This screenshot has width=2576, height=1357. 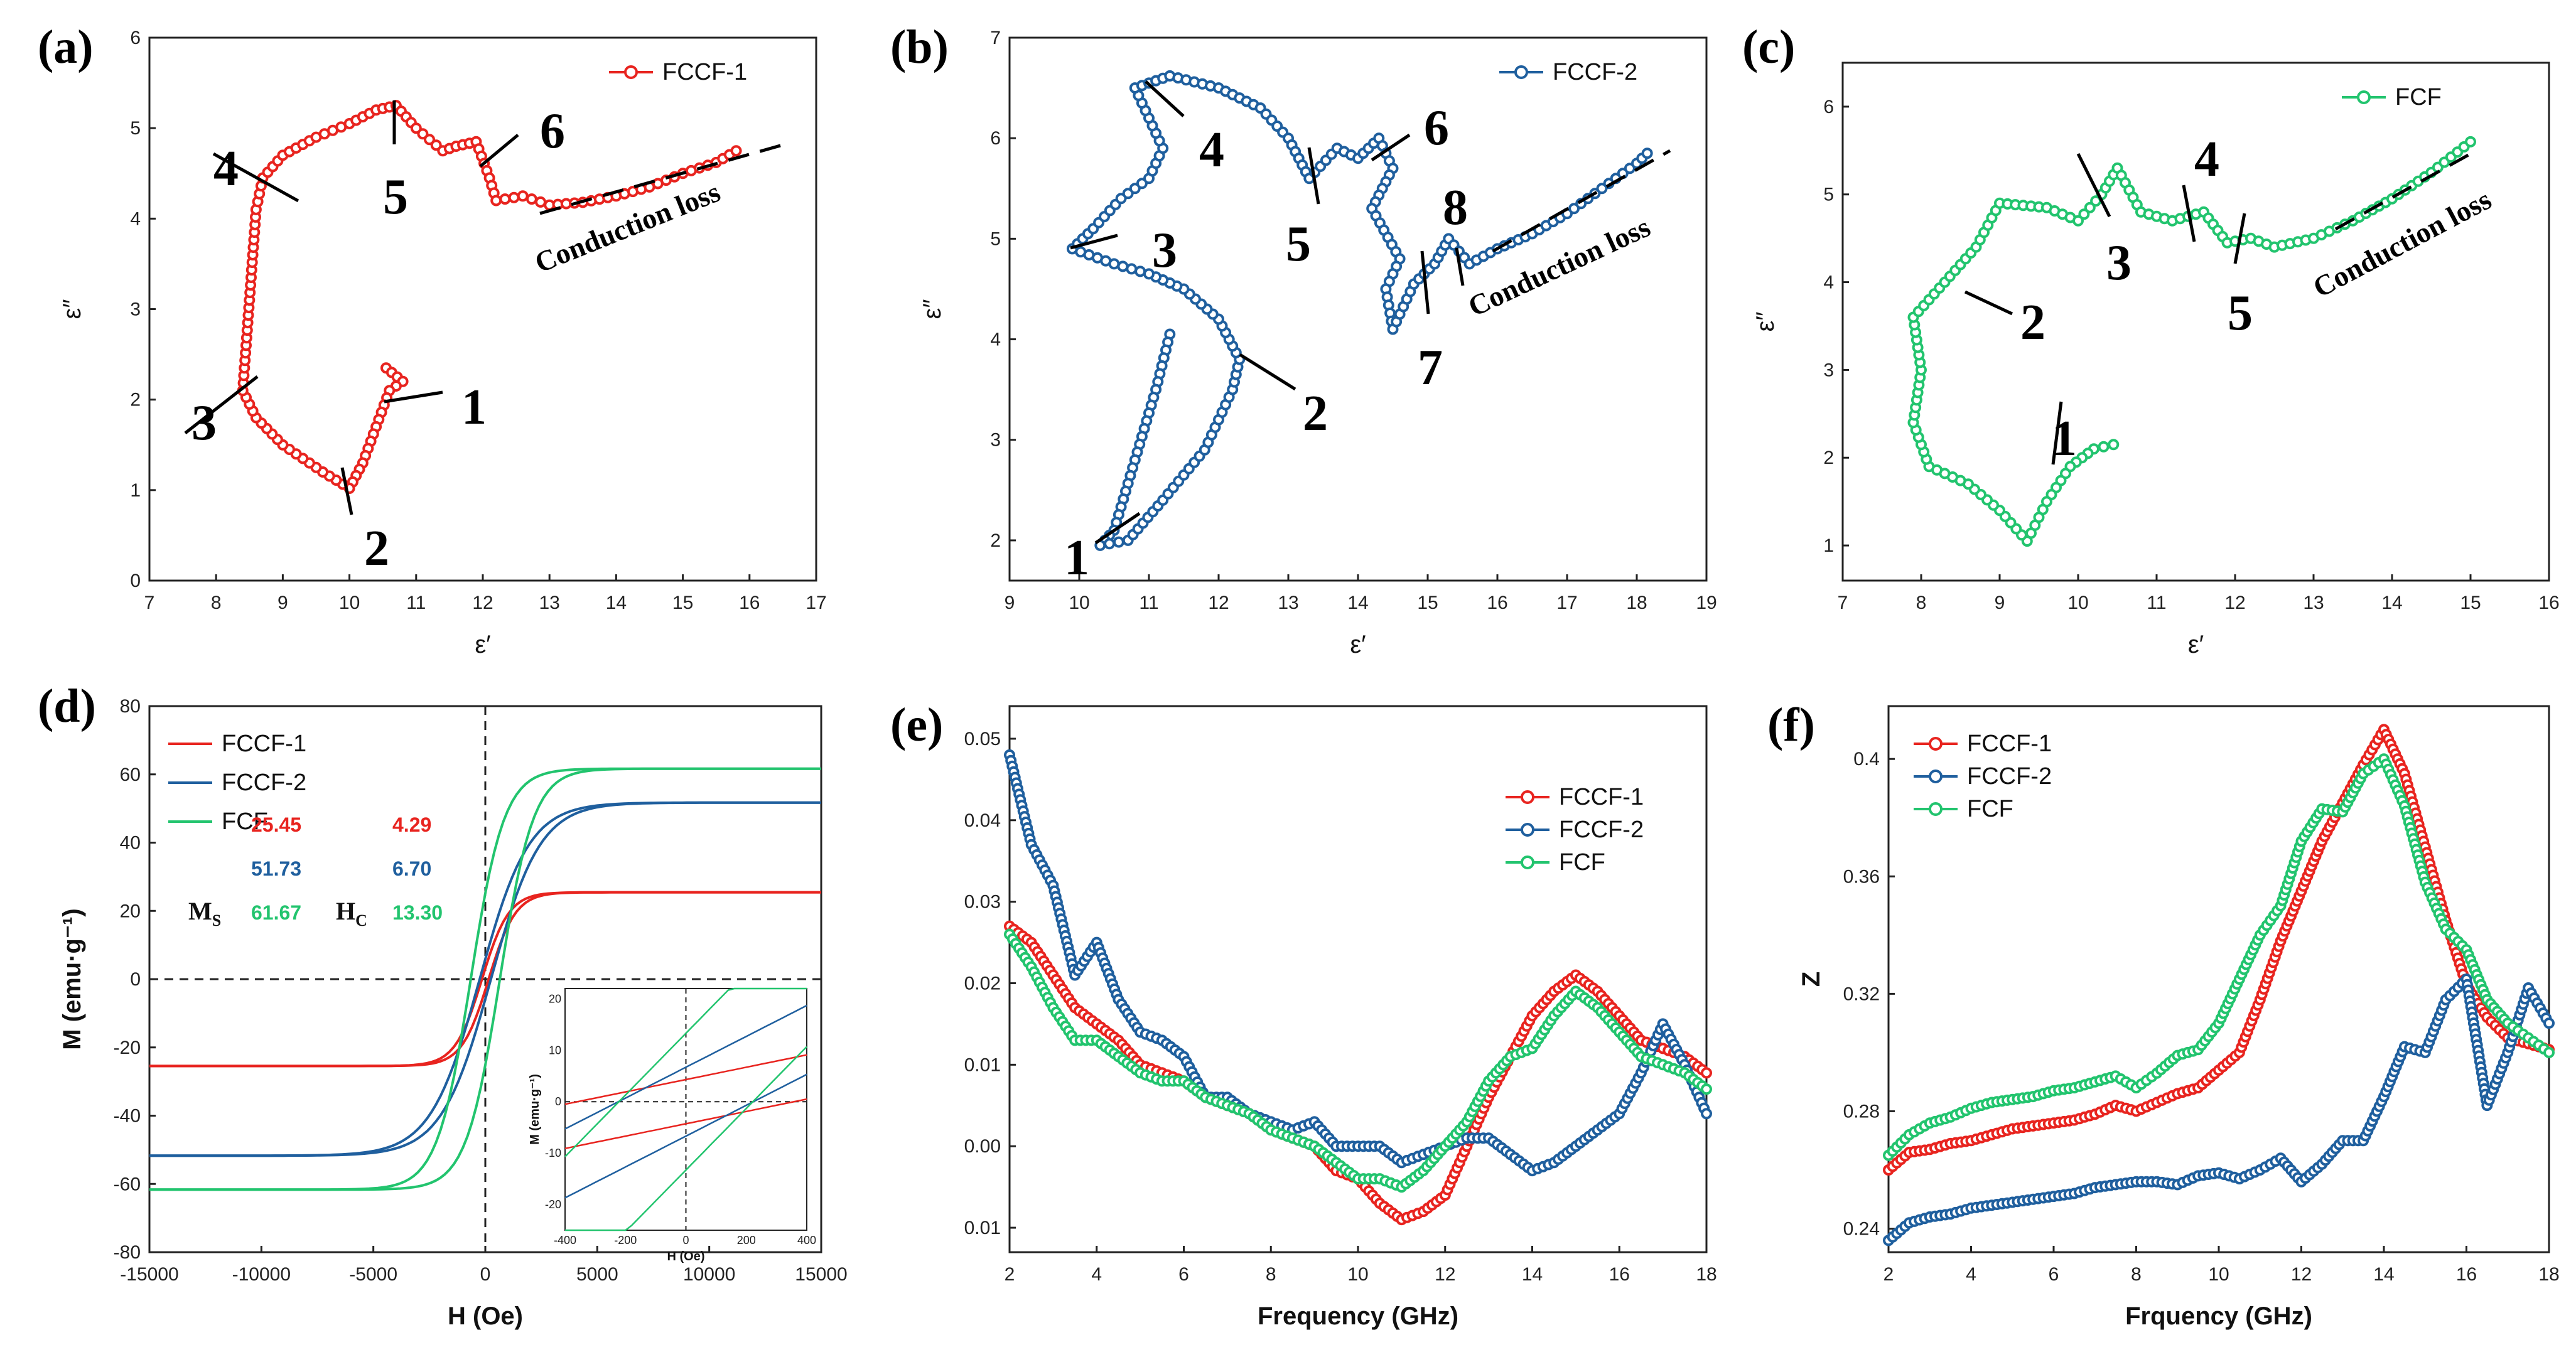 What do you see at coordinates (2156, 603) in the screenshot?
I see `x-tick-label-c-4: 11` at bounding box center [2156, 603].